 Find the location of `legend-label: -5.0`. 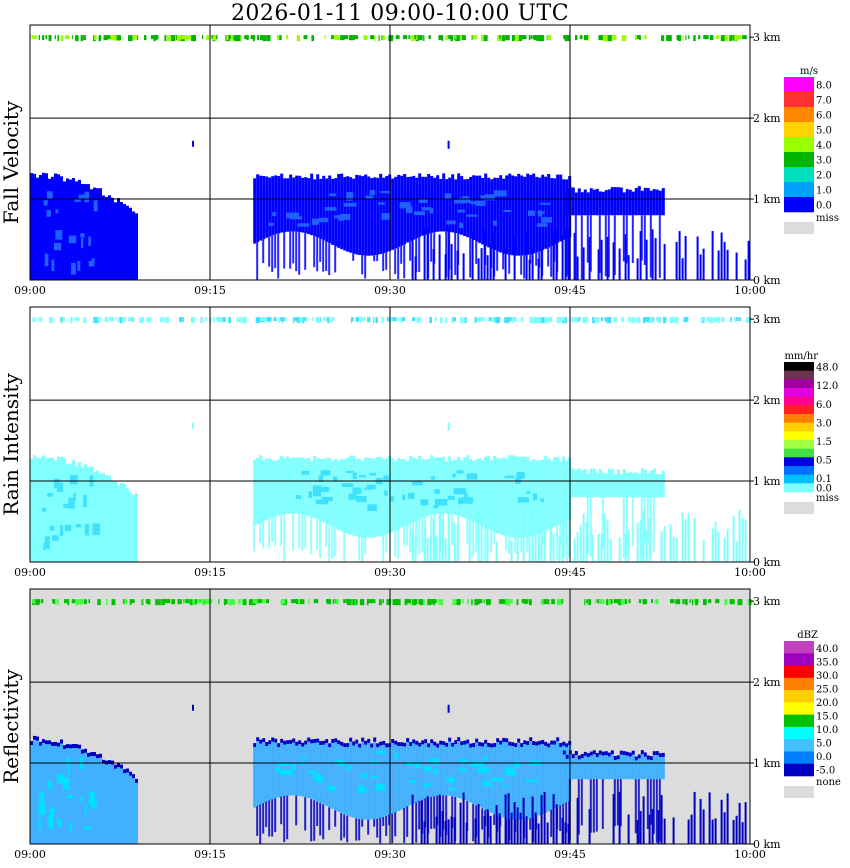

legend-label: -5.0 is located at coordinates (825, 770).